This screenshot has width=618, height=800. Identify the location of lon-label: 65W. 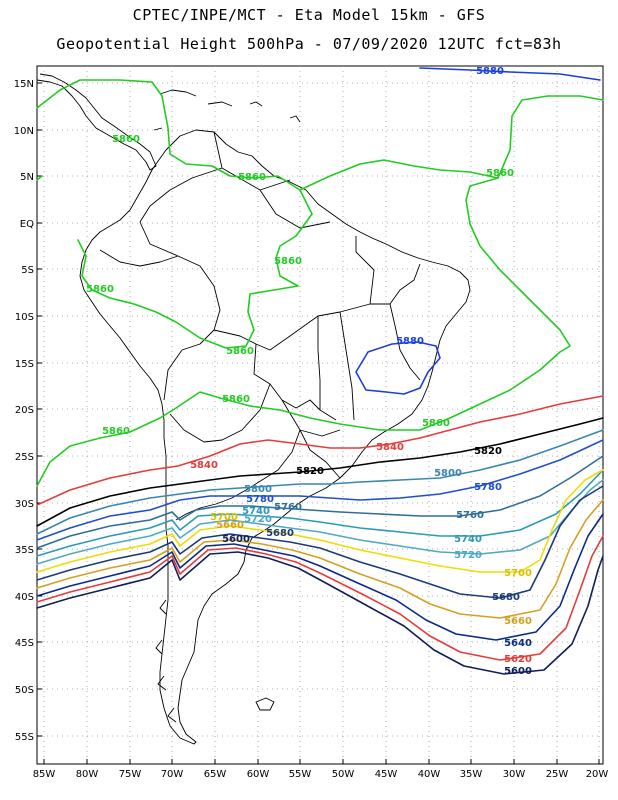
(215, 774).